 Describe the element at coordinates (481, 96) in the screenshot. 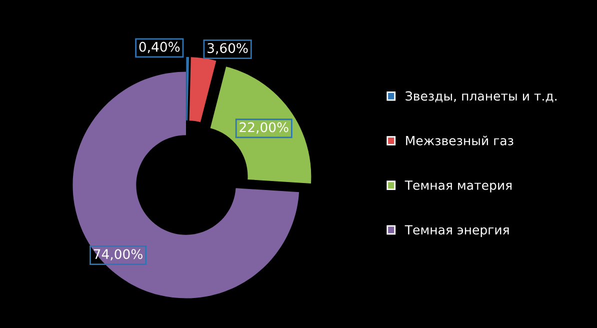

I see `legend-label: Звезды, планеты и т.д.` at that location.